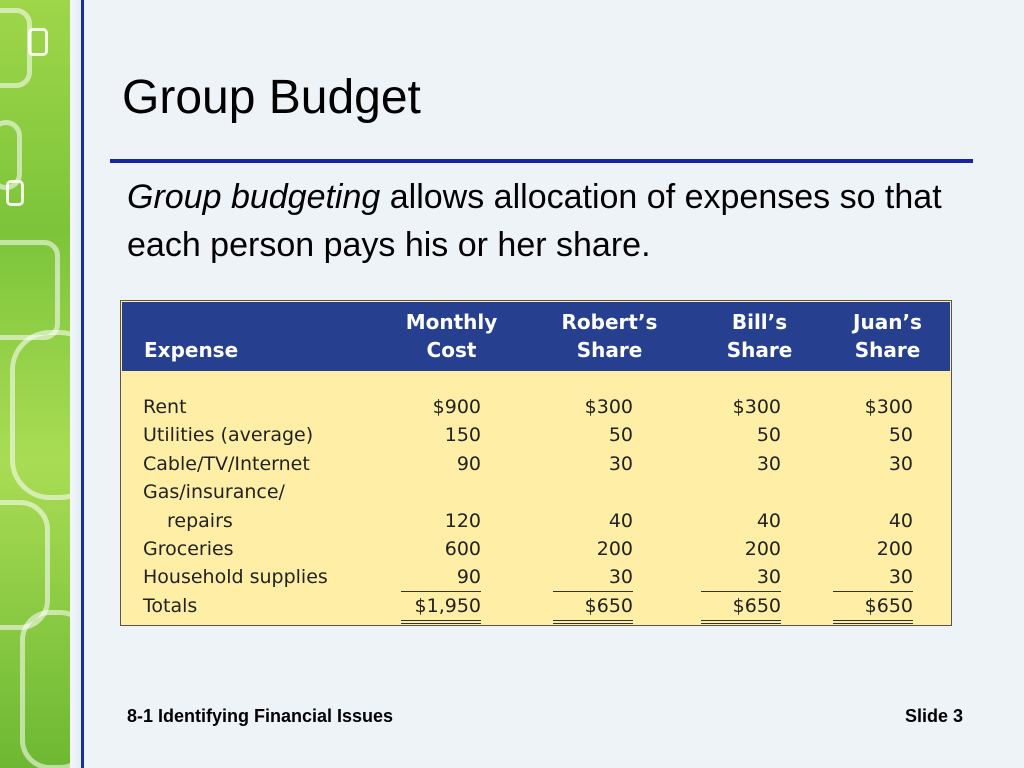  Describe the element at coordinates (873, 608) in the screenshot. I see `cell-juan: $650` at that location.